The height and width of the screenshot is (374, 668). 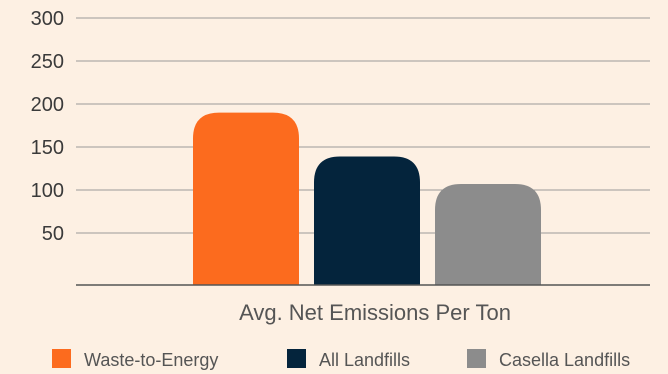 What do you see at coordinates (488, 234) in the screenshot?
I see `bar-casella-landfills` at bounding box center [488, 234].